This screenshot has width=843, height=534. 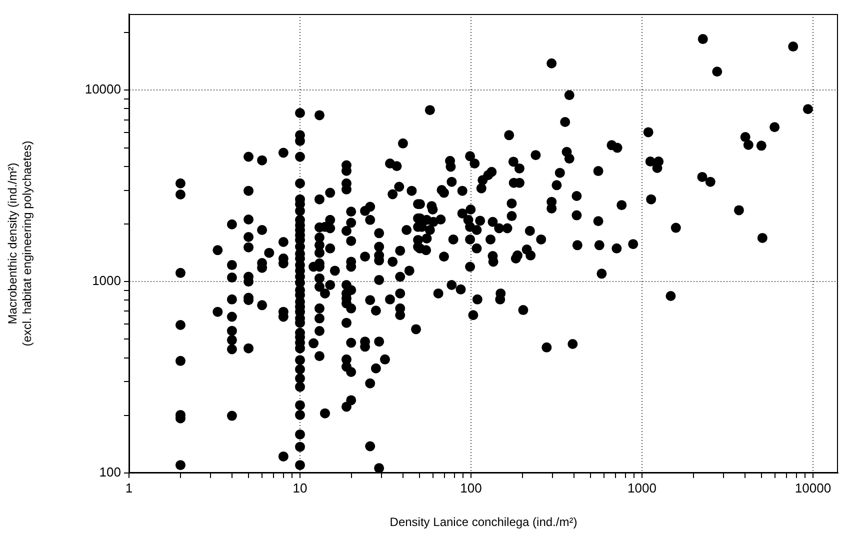 I want to click on y-axis-title: Macrobenthic density (ind./m²) (excl. habitat engineering polychaetes), so click(x=20, y=243).